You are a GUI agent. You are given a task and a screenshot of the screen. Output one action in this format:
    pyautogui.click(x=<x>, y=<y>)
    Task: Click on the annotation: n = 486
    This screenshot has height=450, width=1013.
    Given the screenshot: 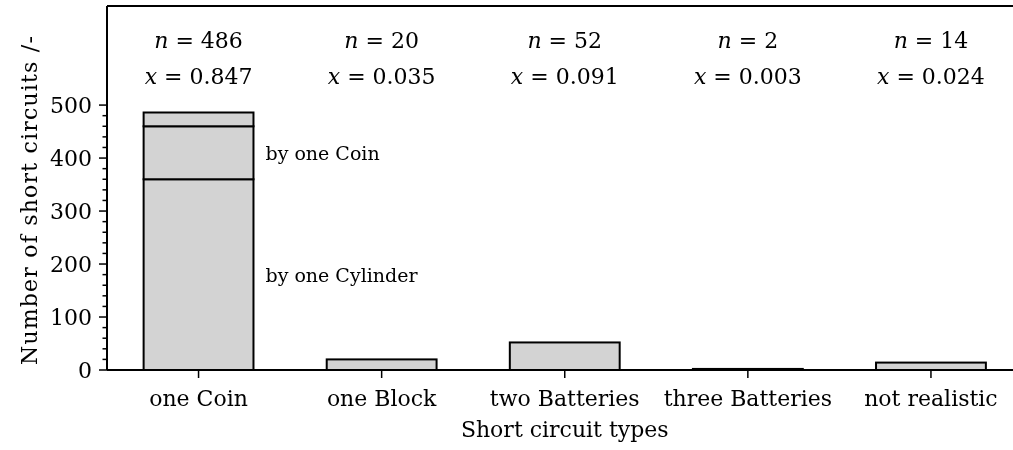 What is the action you would take?
    pyautogui.click(x=198, y=40)
    